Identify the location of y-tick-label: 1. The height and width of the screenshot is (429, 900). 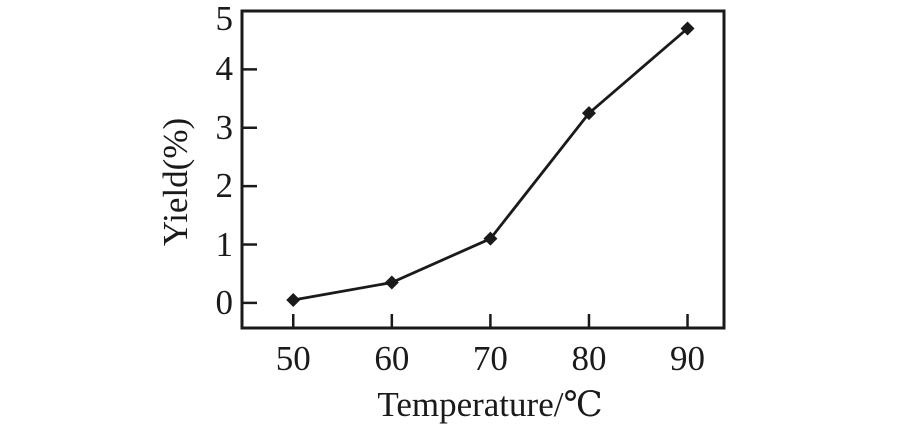
(224, 244).